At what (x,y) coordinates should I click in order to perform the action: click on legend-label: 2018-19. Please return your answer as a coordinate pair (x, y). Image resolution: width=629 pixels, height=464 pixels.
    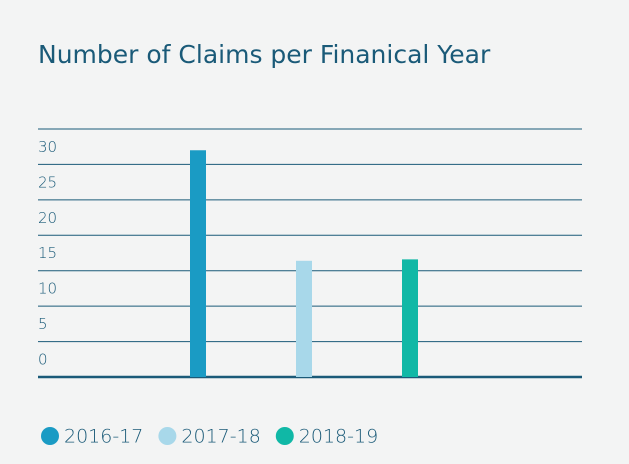
    Looking at the image, I should click on (338, 437).